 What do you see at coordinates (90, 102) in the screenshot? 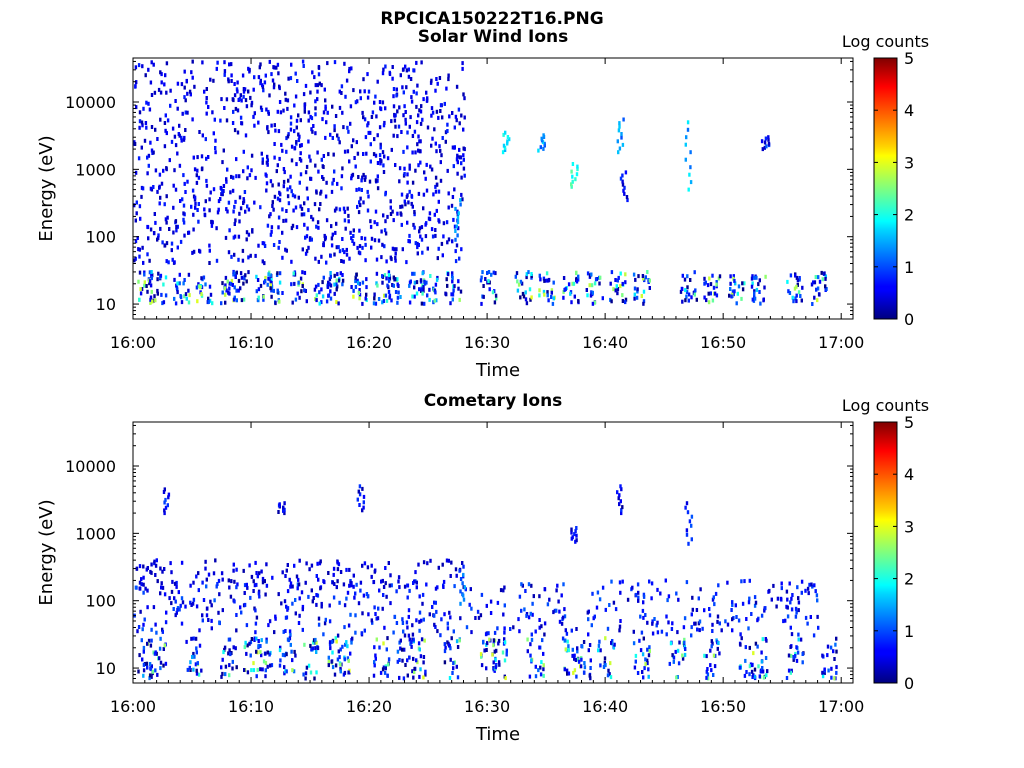
I see `y-tick-label: 10000` at bounding box center [90, 102].